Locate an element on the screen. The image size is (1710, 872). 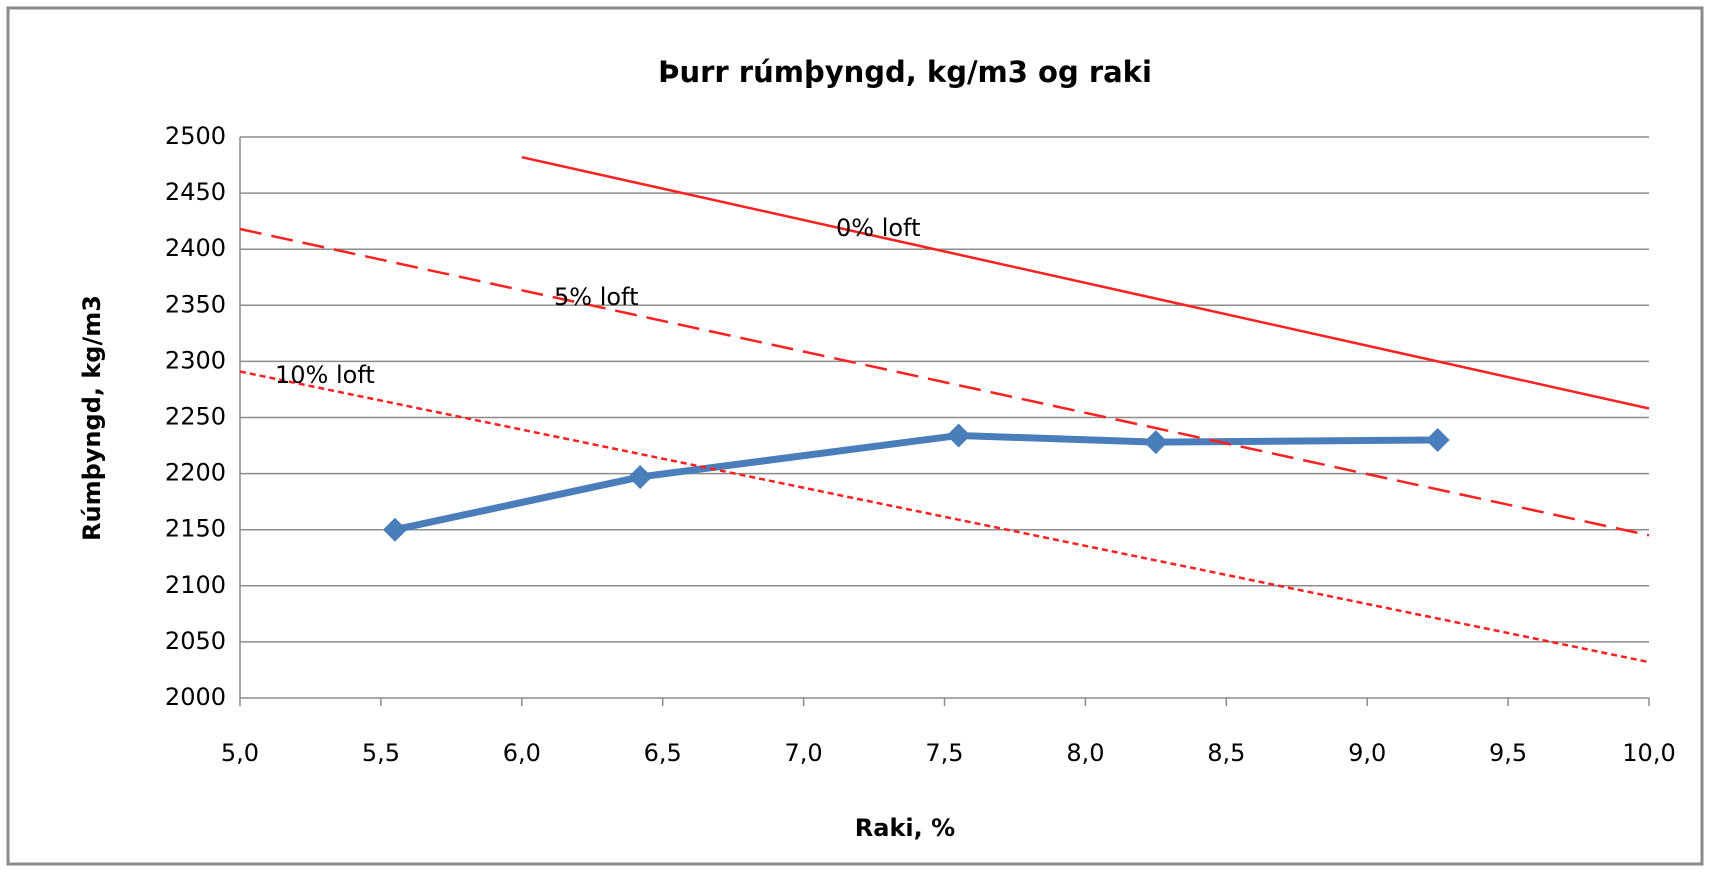
x-axis-title: Raki, % is located at coordinates (905, 828).